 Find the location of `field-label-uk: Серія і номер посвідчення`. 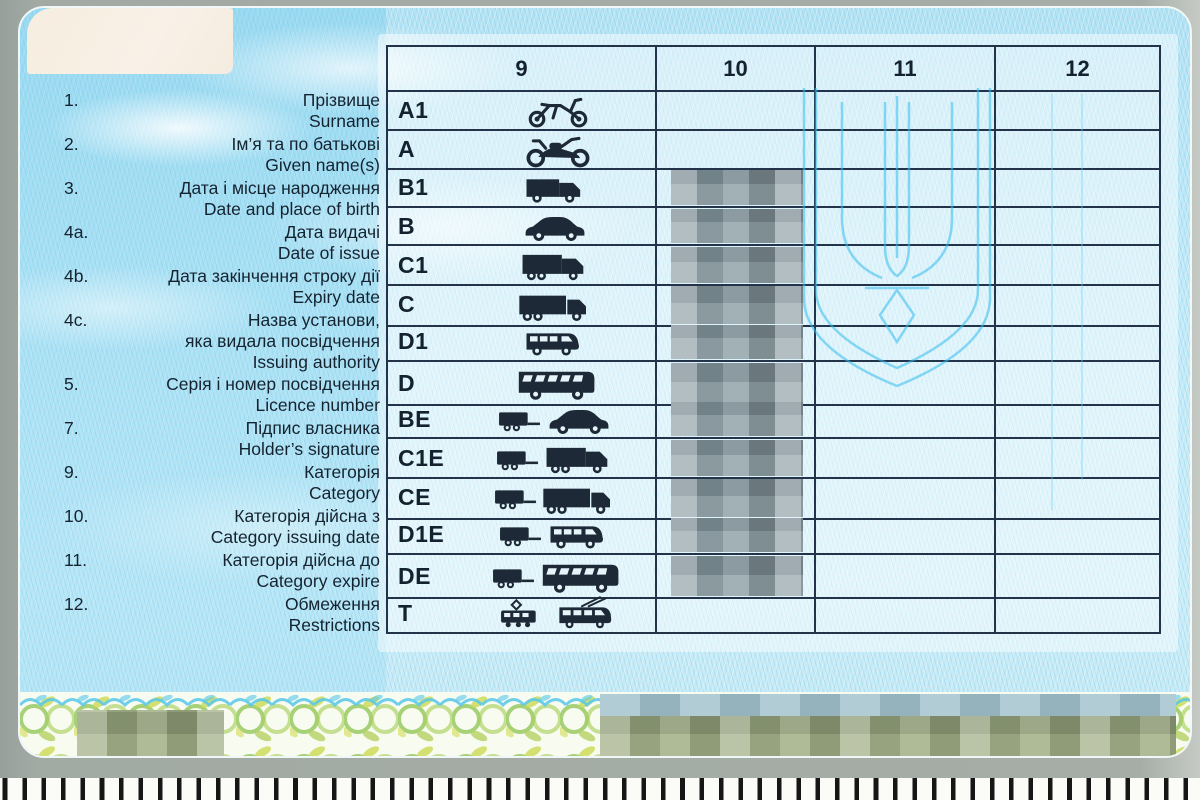

field-label-uk: Серія і номер посвідчення is located at coordinates (273, 384).